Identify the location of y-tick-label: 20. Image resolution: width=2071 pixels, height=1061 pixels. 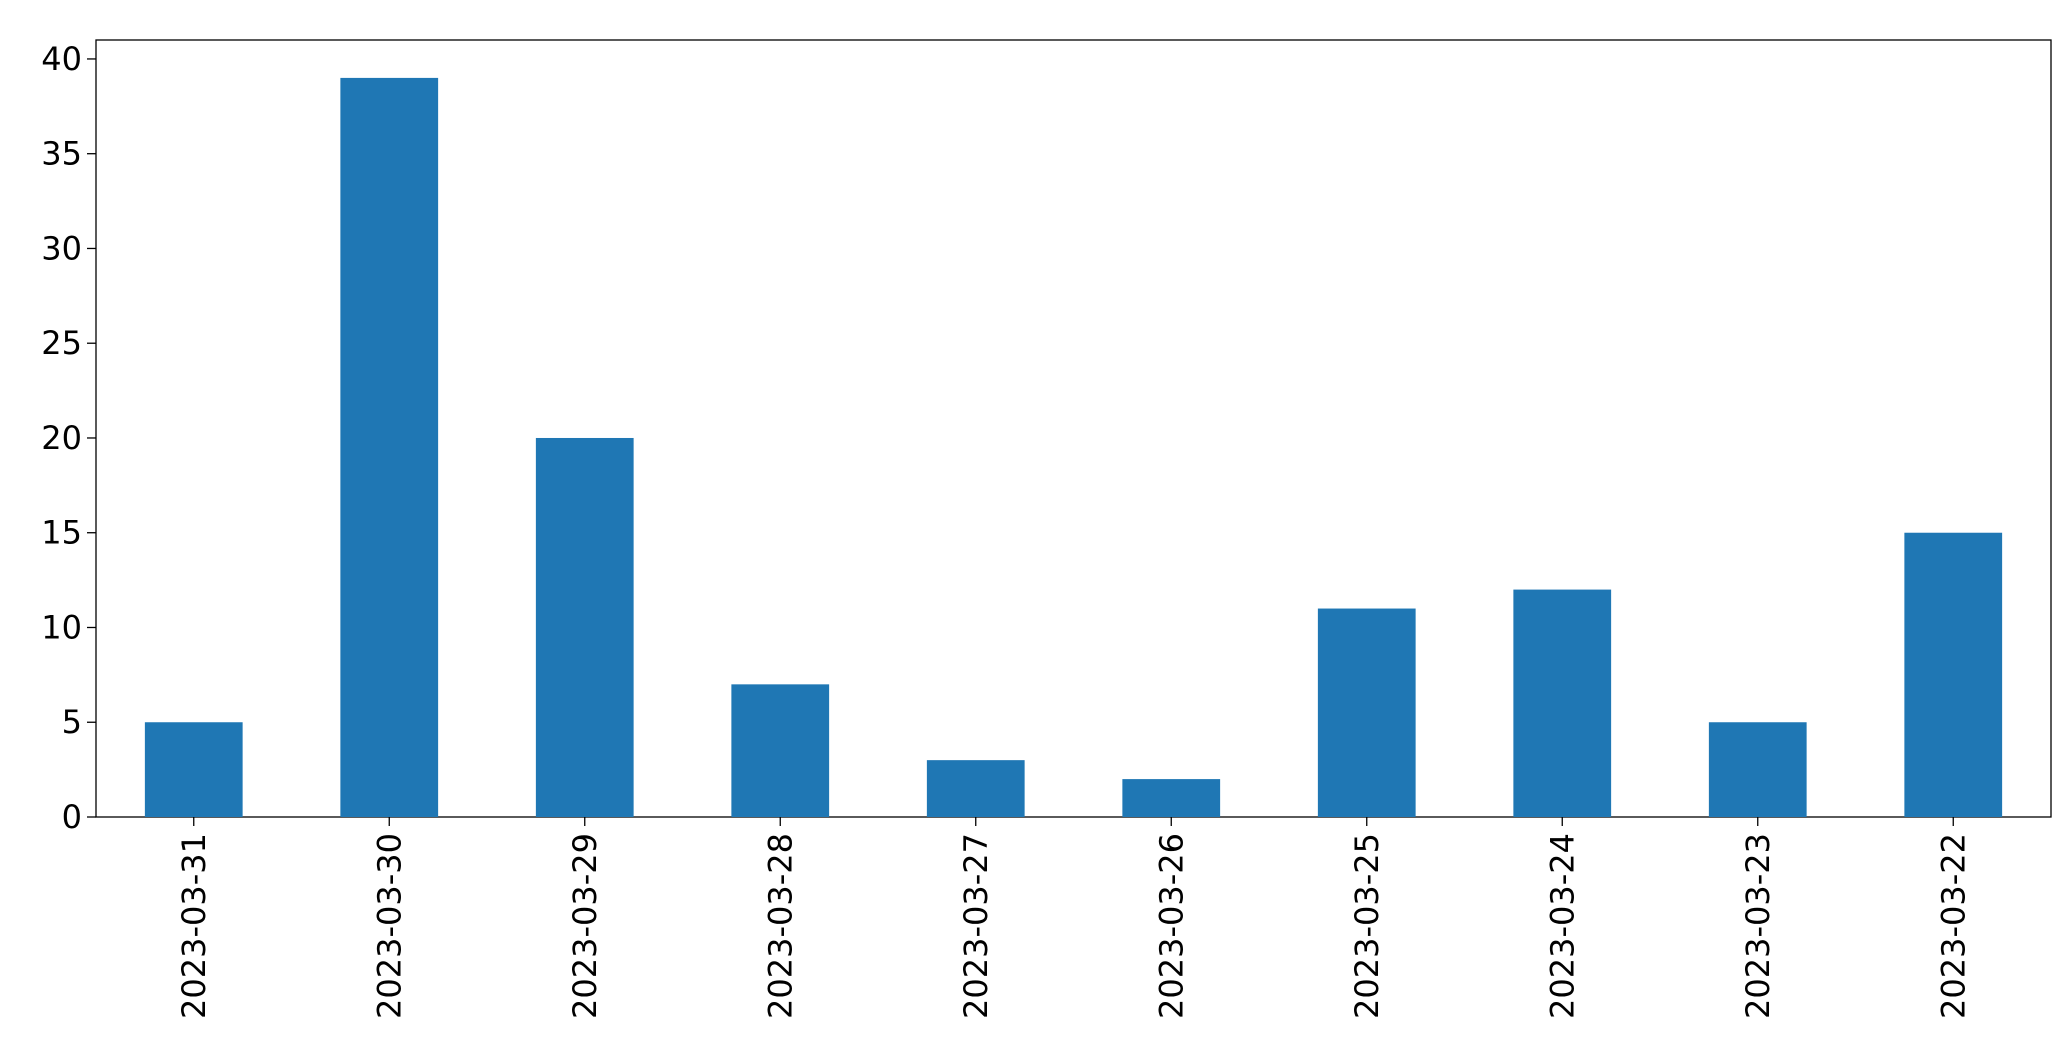
(61, 438).